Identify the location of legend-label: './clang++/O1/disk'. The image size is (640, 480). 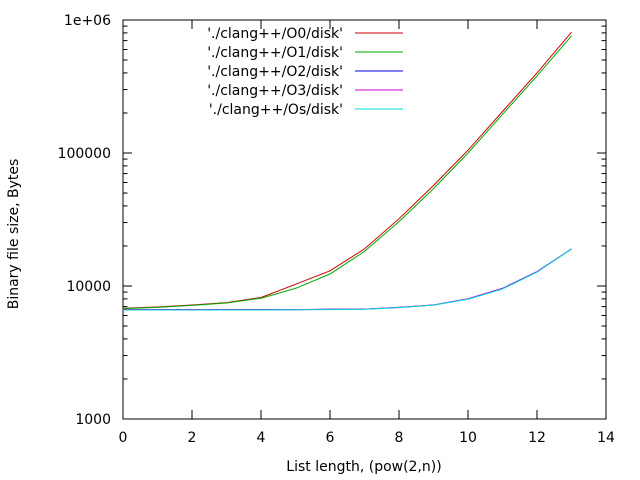
(275, 53).